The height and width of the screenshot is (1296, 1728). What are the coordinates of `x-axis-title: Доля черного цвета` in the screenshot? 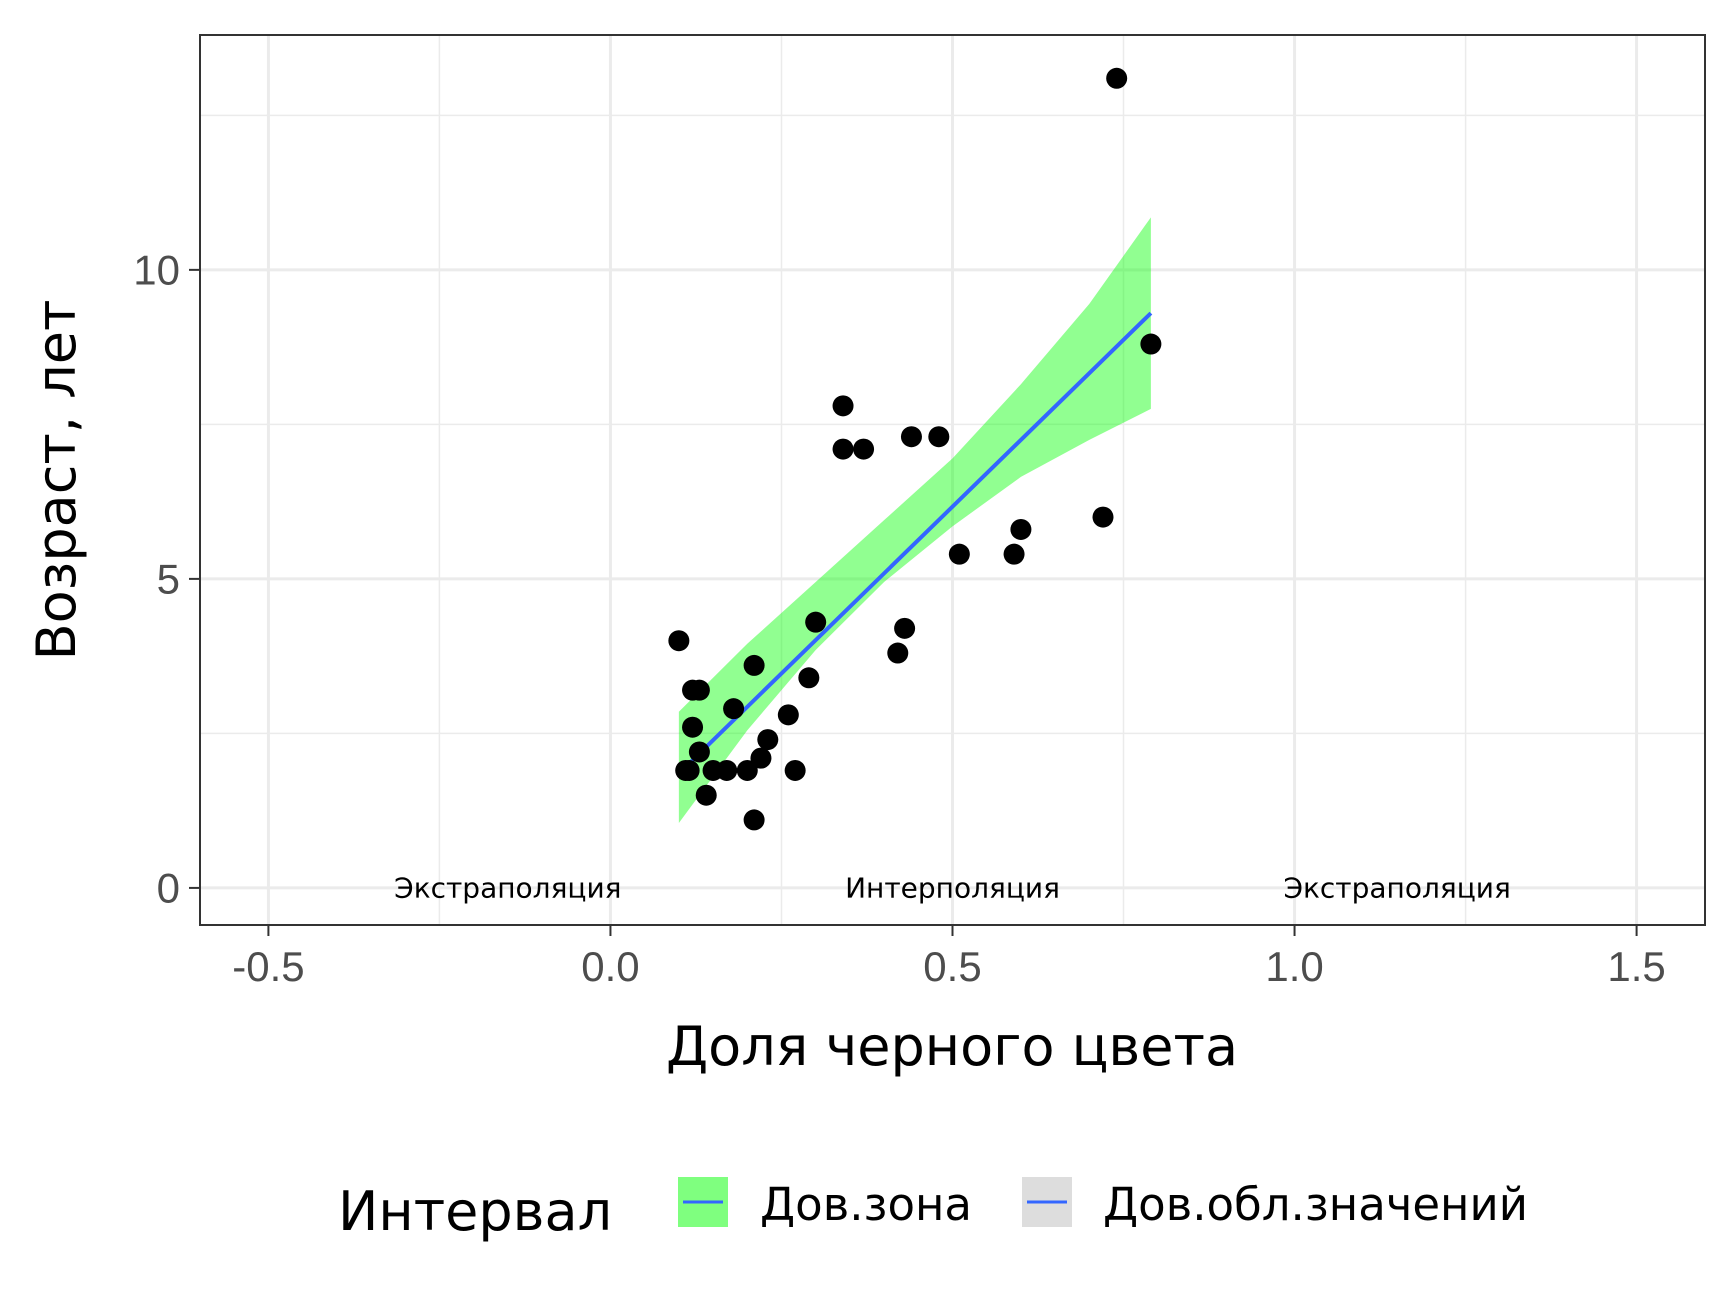 It's located at (952, 1046).